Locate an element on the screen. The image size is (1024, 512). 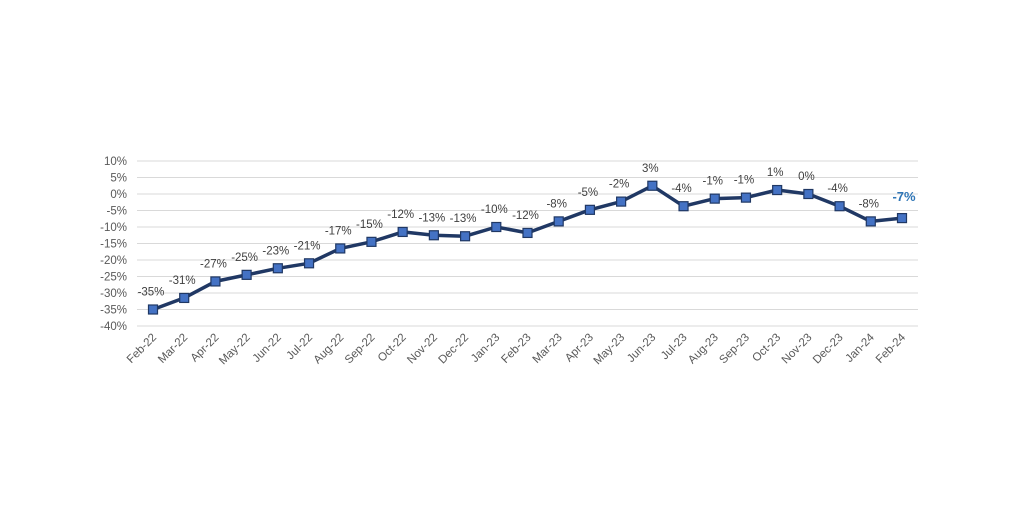
data-label: 1% is located at coordinates (775, 173).